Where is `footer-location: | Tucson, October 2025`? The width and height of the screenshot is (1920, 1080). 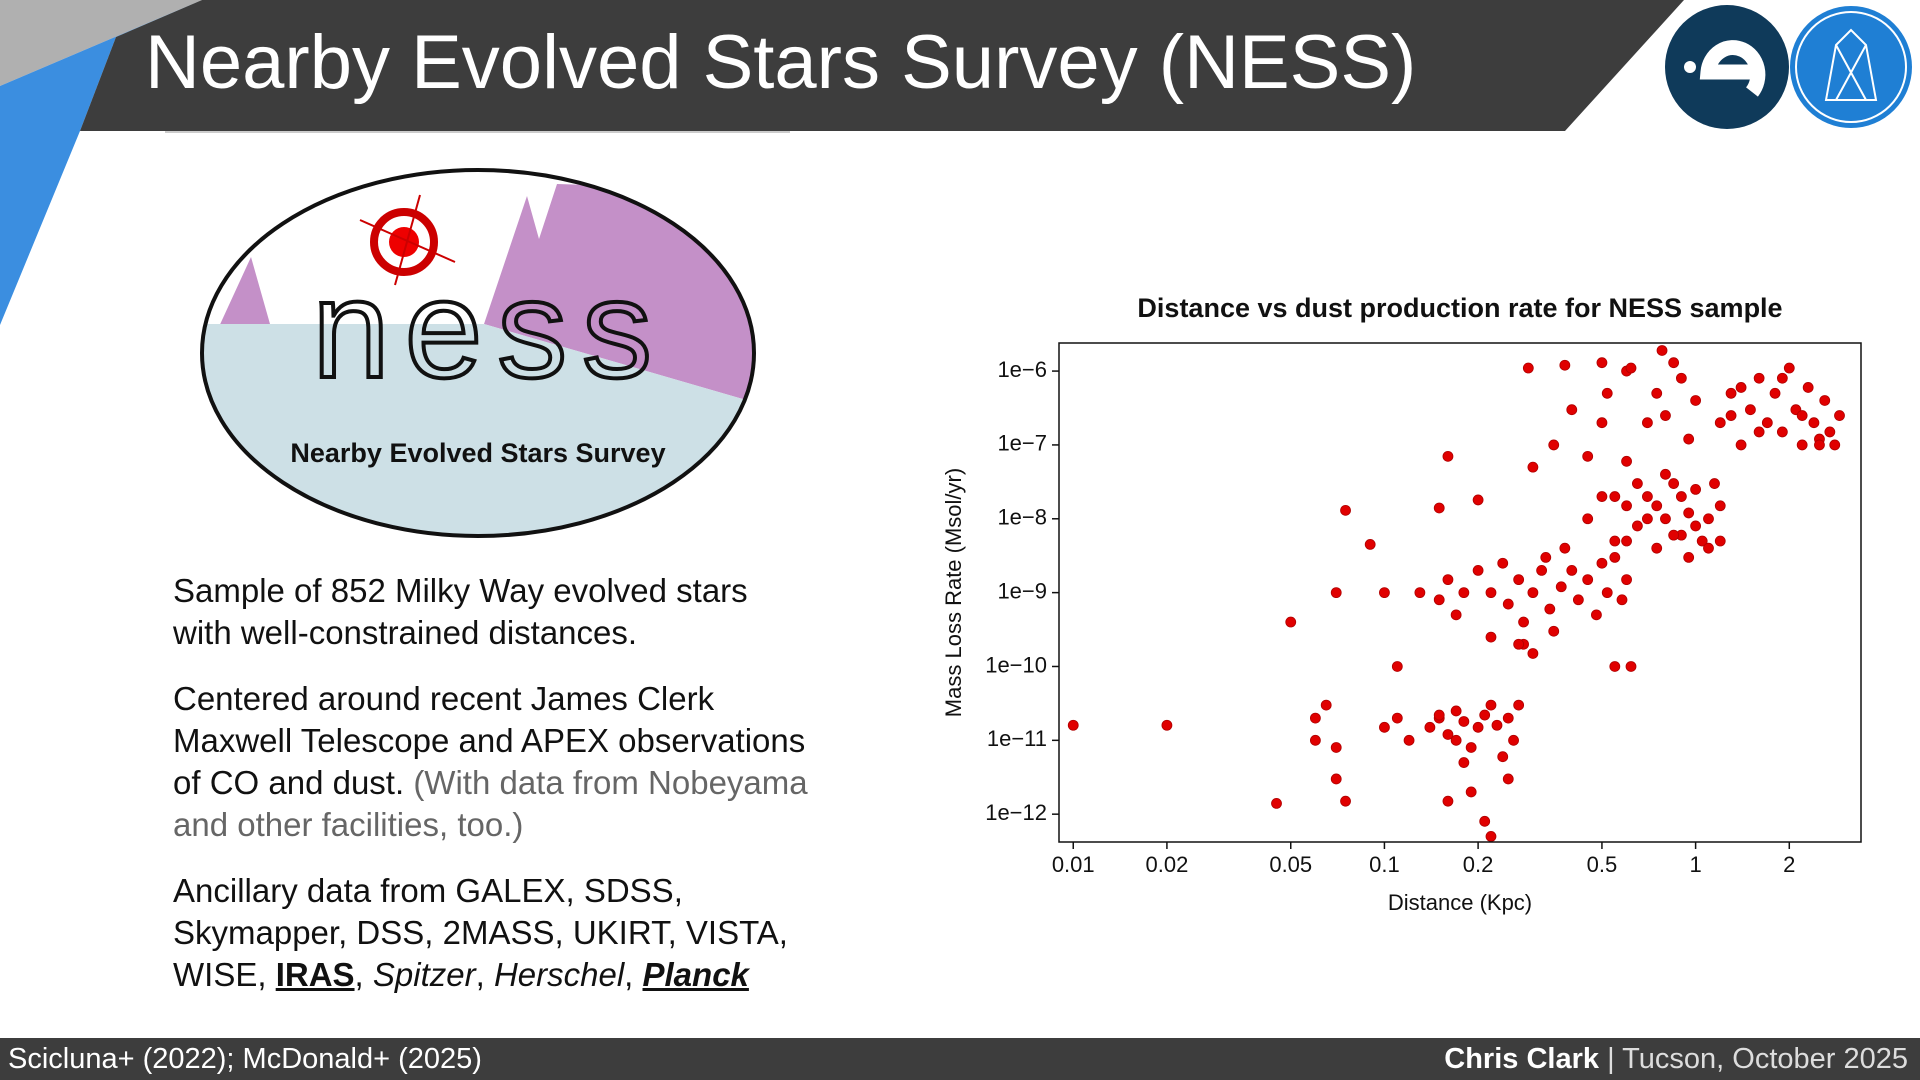
footer-location: | Tucson, October 2025 is located at coordinates (1757, 1059).